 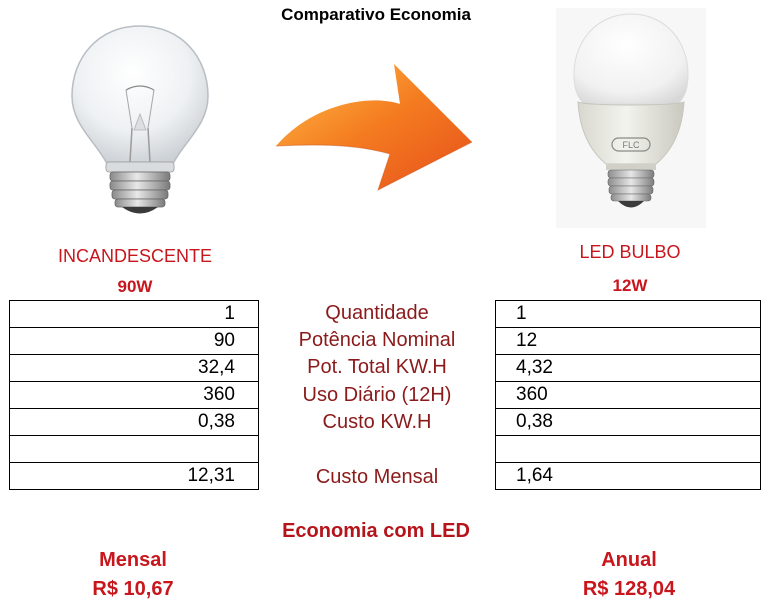 I want to click on table-cell: 4,32, so click(x=628, y=368).